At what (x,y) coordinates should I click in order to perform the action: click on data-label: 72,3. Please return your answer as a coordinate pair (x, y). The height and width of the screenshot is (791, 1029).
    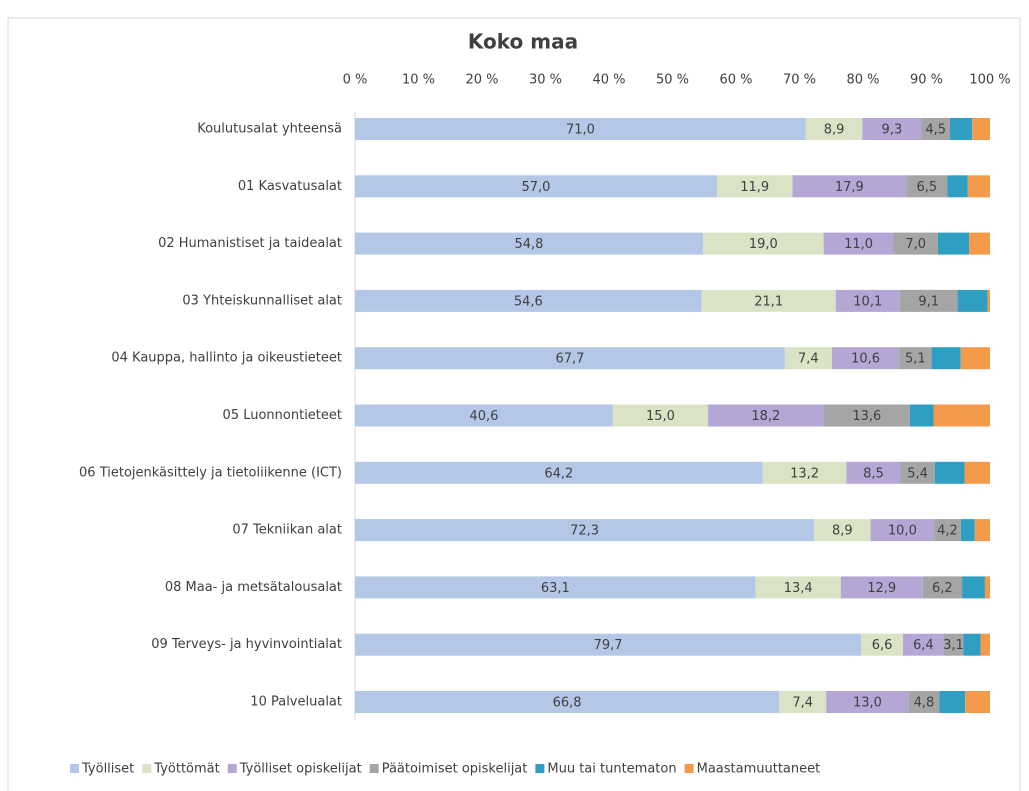
    Looking at the image, I should click on (584, 531).